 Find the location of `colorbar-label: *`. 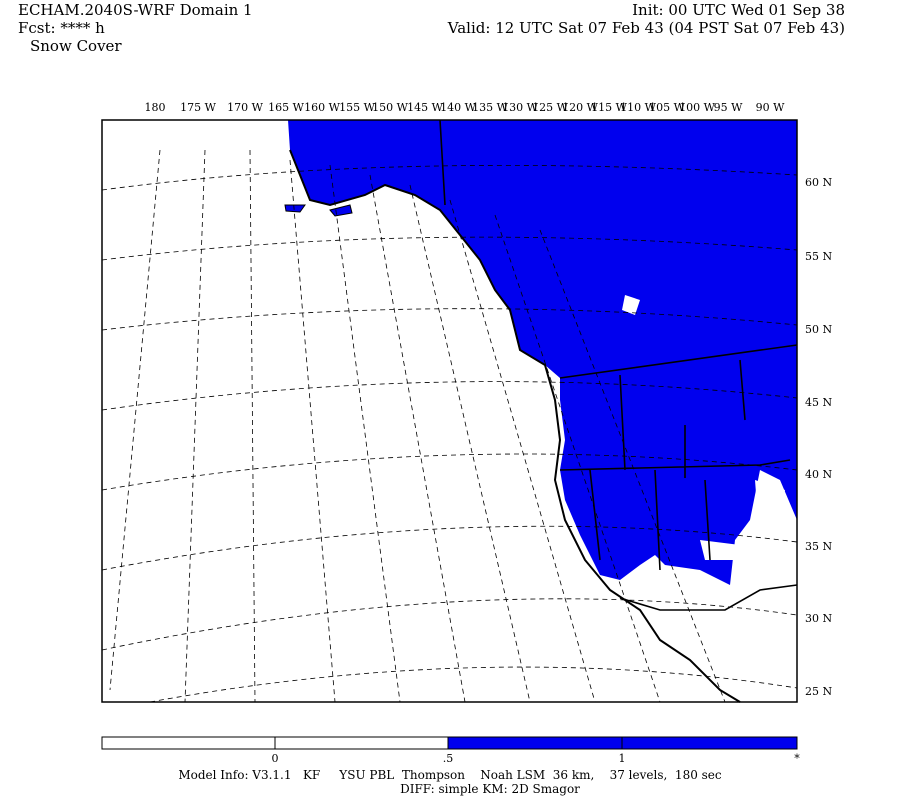

colorbar-label: * is located at coordinates (797, 758).